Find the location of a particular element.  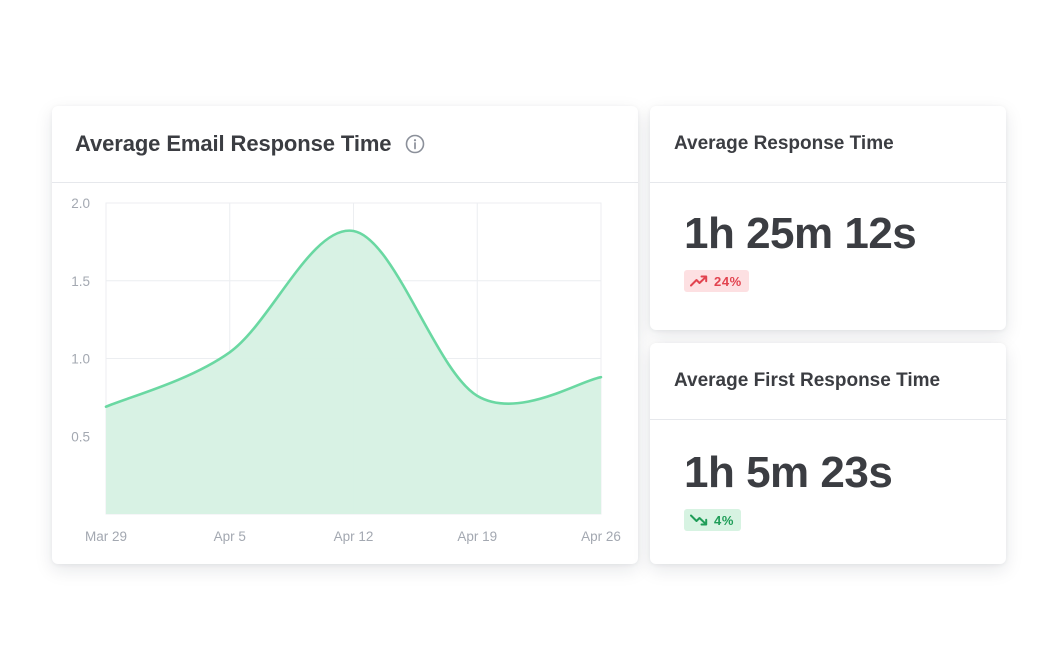

metric-value: 1h 5m 23s is located at coordinates (788, 472).